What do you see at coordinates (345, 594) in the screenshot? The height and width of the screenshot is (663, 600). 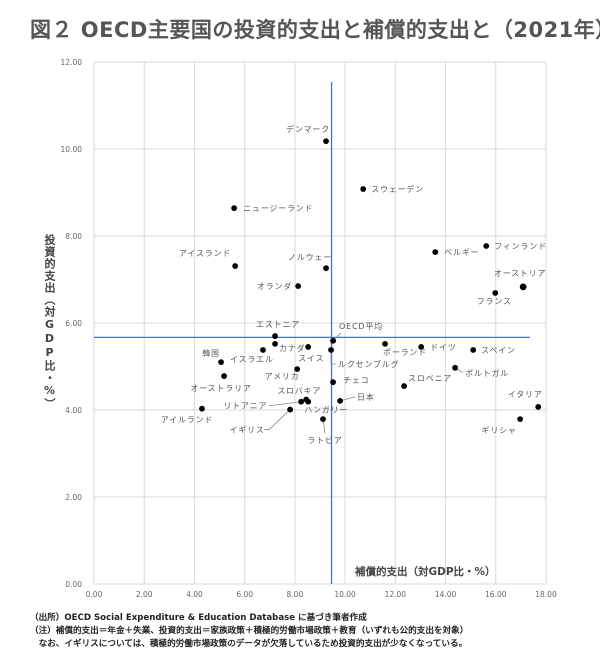 I see `x-tick-label: 10.00` at bounding box center [345, 594].